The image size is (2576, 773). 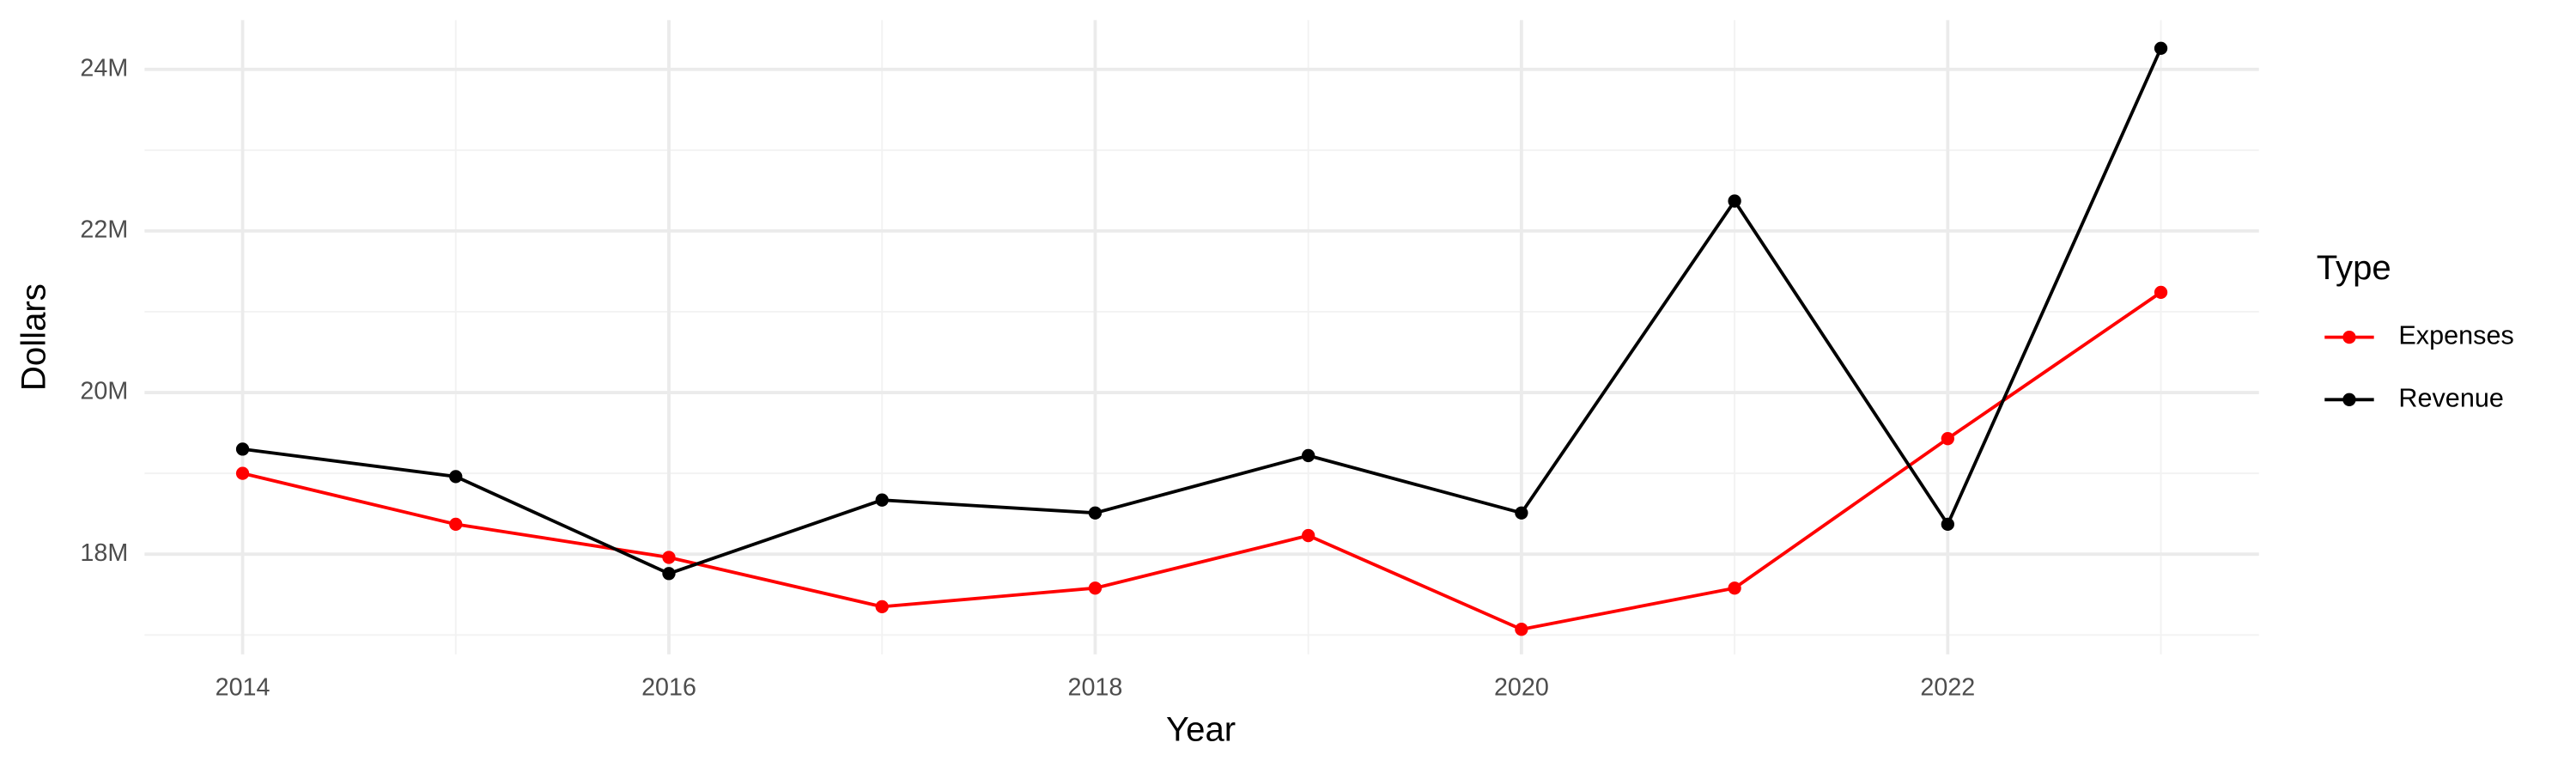 I want to click on y-tick-label: 22M, so click(x=104, y=229).